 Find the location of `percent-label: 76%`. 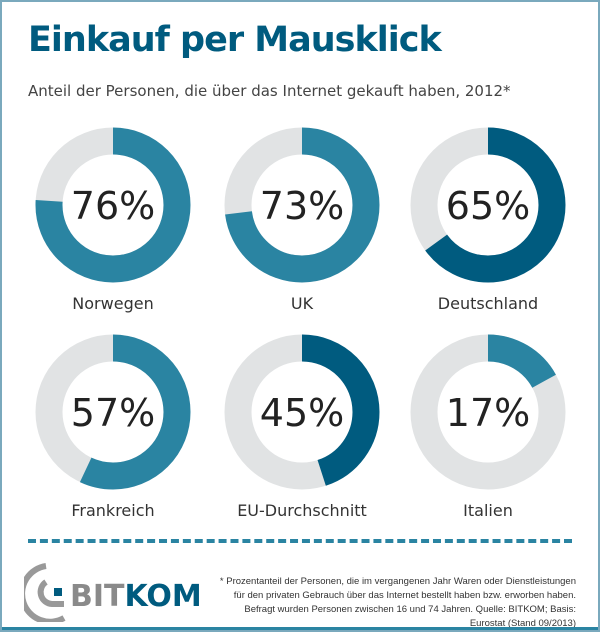

percent-label: 76% is located at coordinates (113, 206).